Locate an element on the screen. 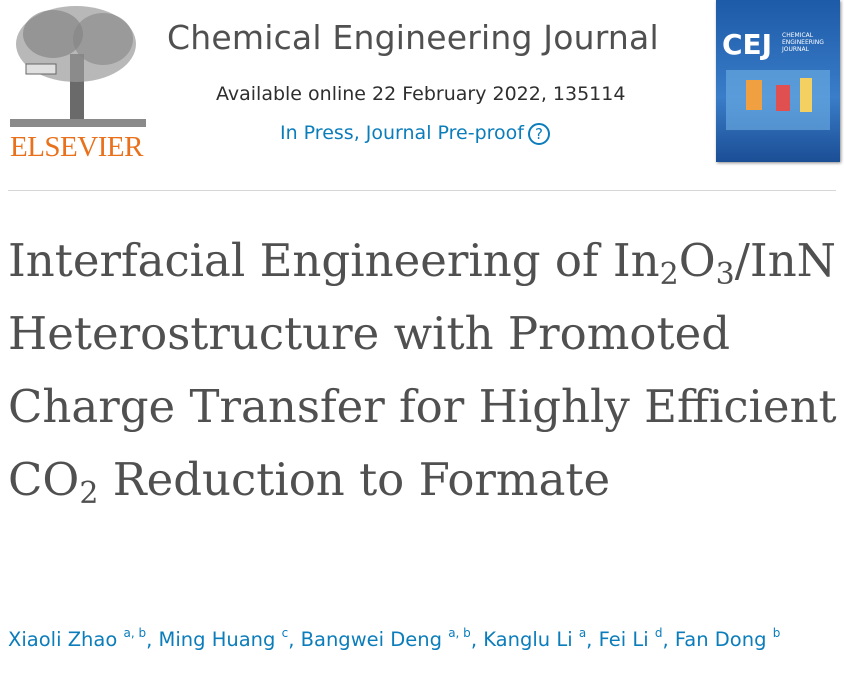 Image resolution: width=844 pixels, height=691 pixels. author-name: Fan Dong is located at coordinates (720, 639).